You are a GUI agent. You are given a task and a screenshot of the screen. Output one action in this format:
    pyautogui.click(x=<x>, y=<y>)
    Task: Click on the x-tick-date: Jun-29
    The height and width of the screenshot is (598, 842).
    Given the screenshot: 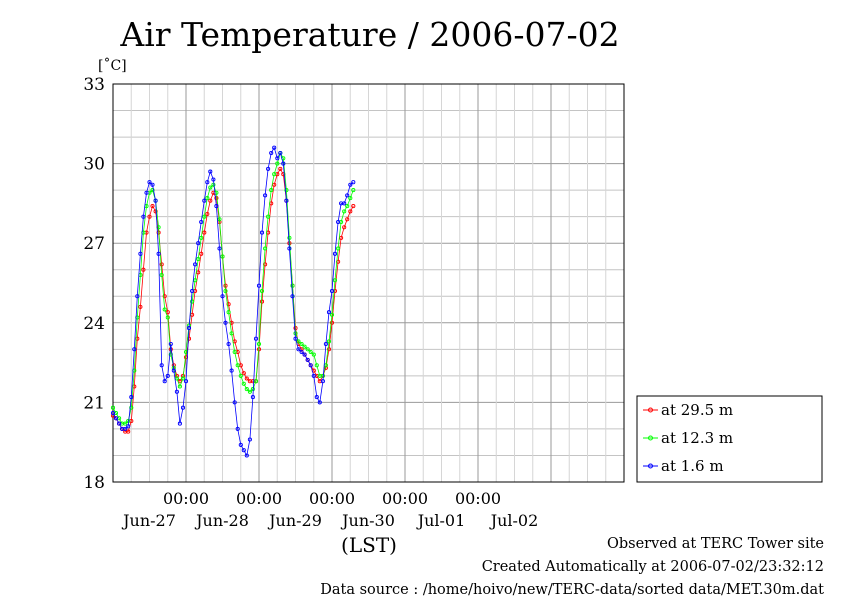 What is the action you would take?
    pyautogui.click(x=294, y=520)
    